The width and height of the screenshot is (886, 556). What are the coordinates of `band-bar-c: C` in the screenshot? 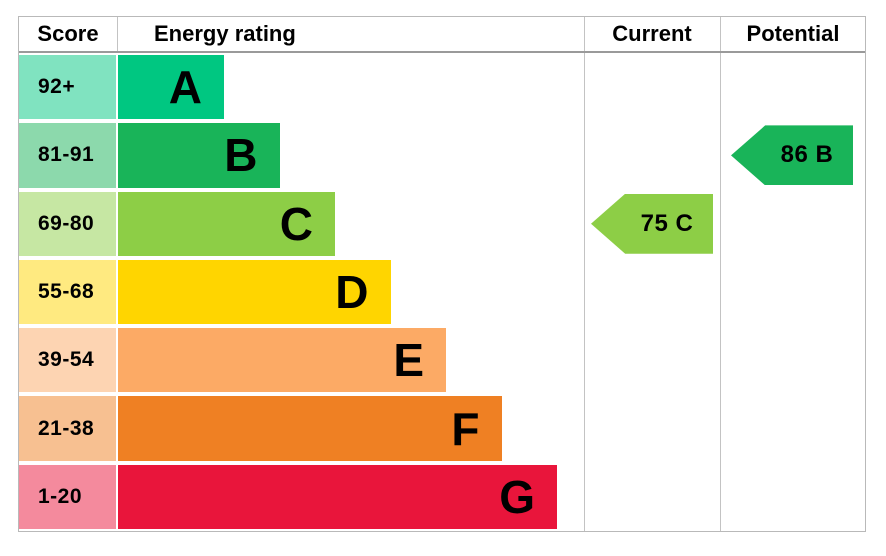 It's located at (226, 223).